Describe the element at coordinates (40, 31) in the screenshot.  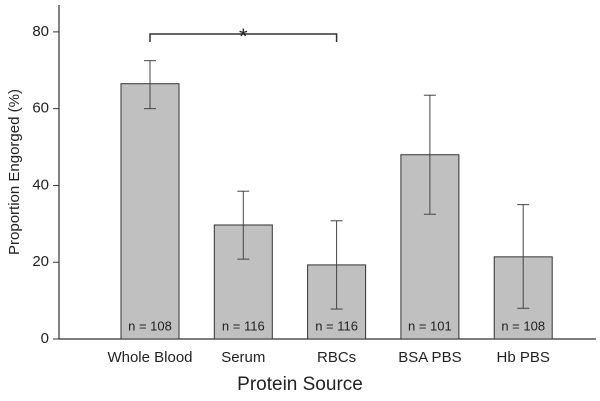
I see `y-tick-label: 80` at that location.